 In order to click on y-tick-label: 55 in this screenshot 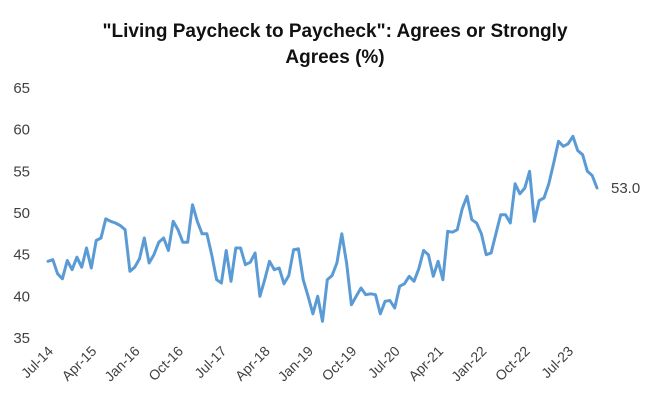, I will do `click(21, 171)`.